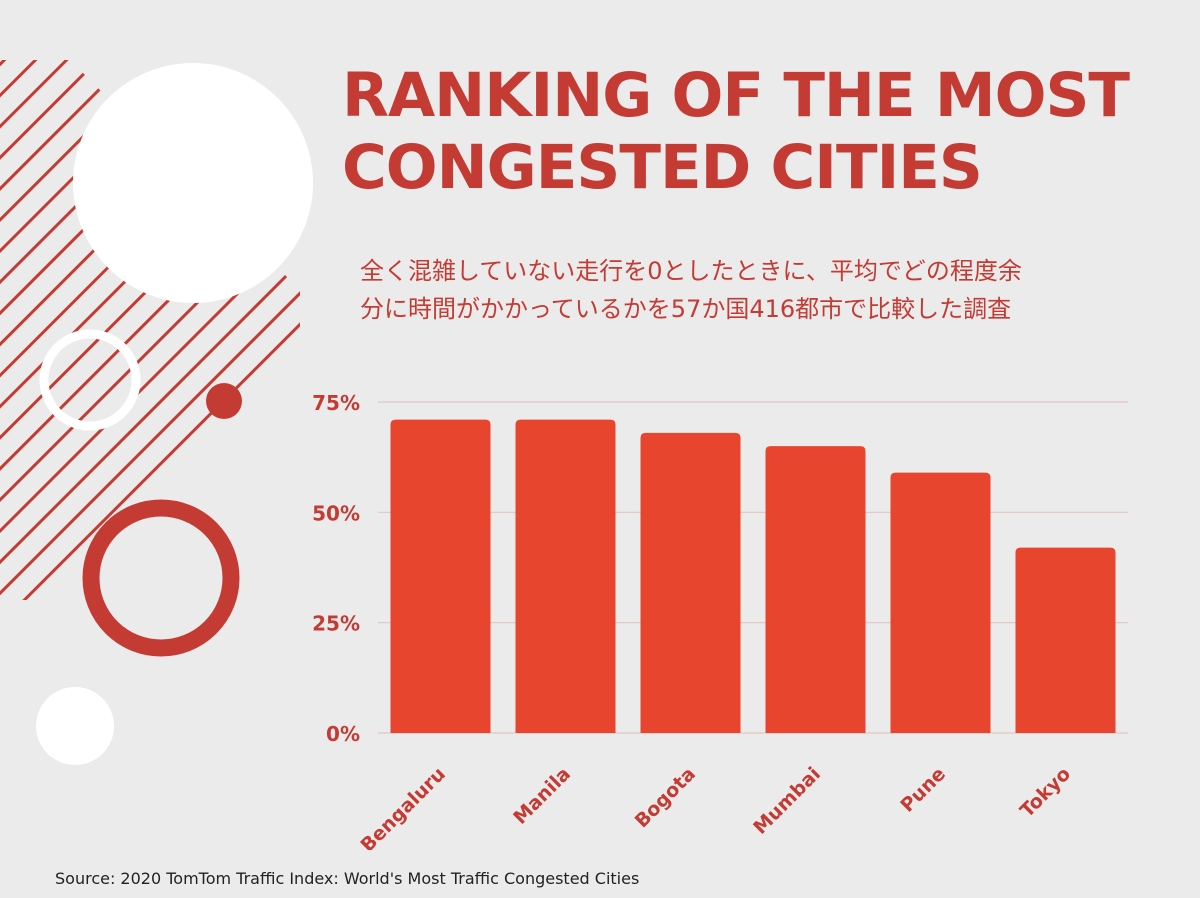 Image resolution: width=1200 pixels, height=898 pixels. I want to click on y-tick-label: 25%, so click(336, 624).